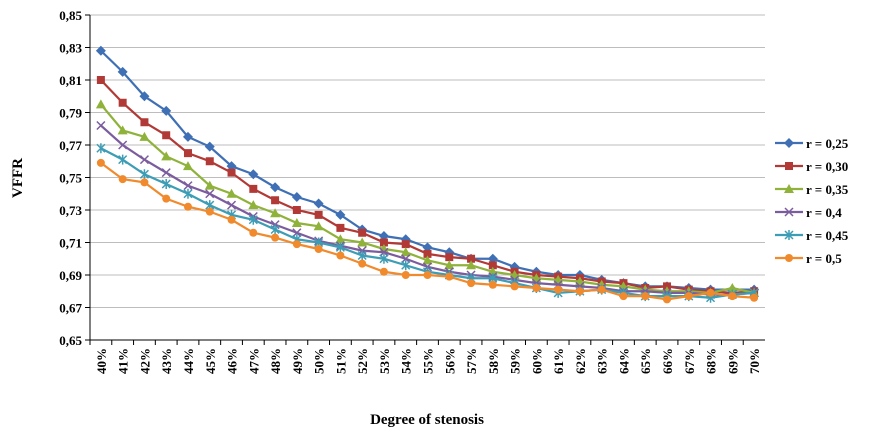 The height and width of the screenshot is (436, 877). Describe the element at coordinates (362, 361) in the screenshot. I see `x-tick-label: 52%` at that location.